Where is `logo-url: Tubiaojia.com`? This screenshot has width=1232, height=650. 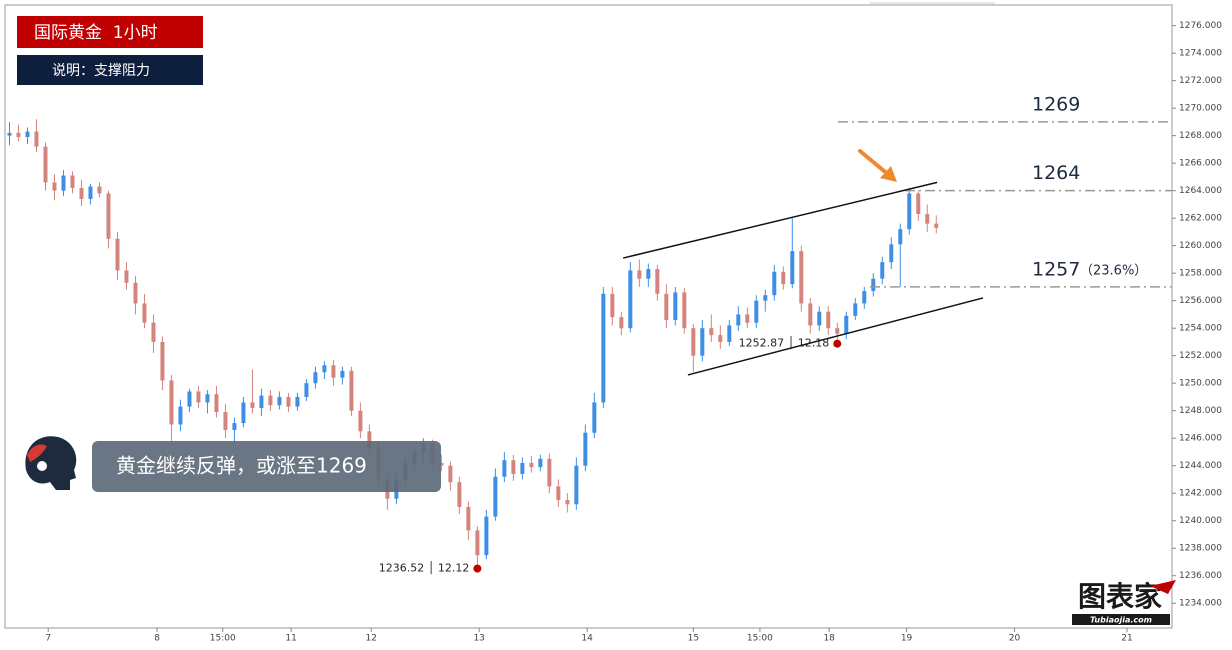
logo-url: Tubiaojia.com is located at coordinates (1121, 620).